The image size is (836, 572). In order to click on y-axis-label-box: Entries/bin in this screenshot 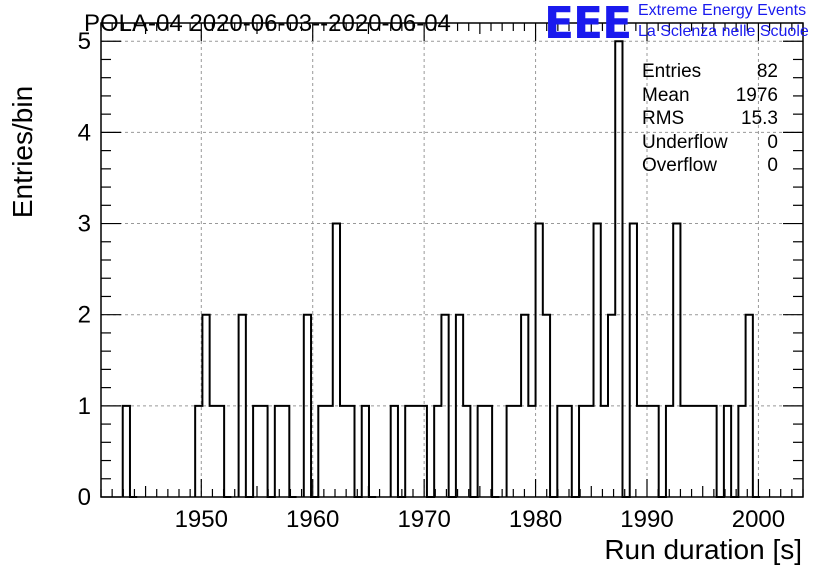, I will do `click(22, 152)`.